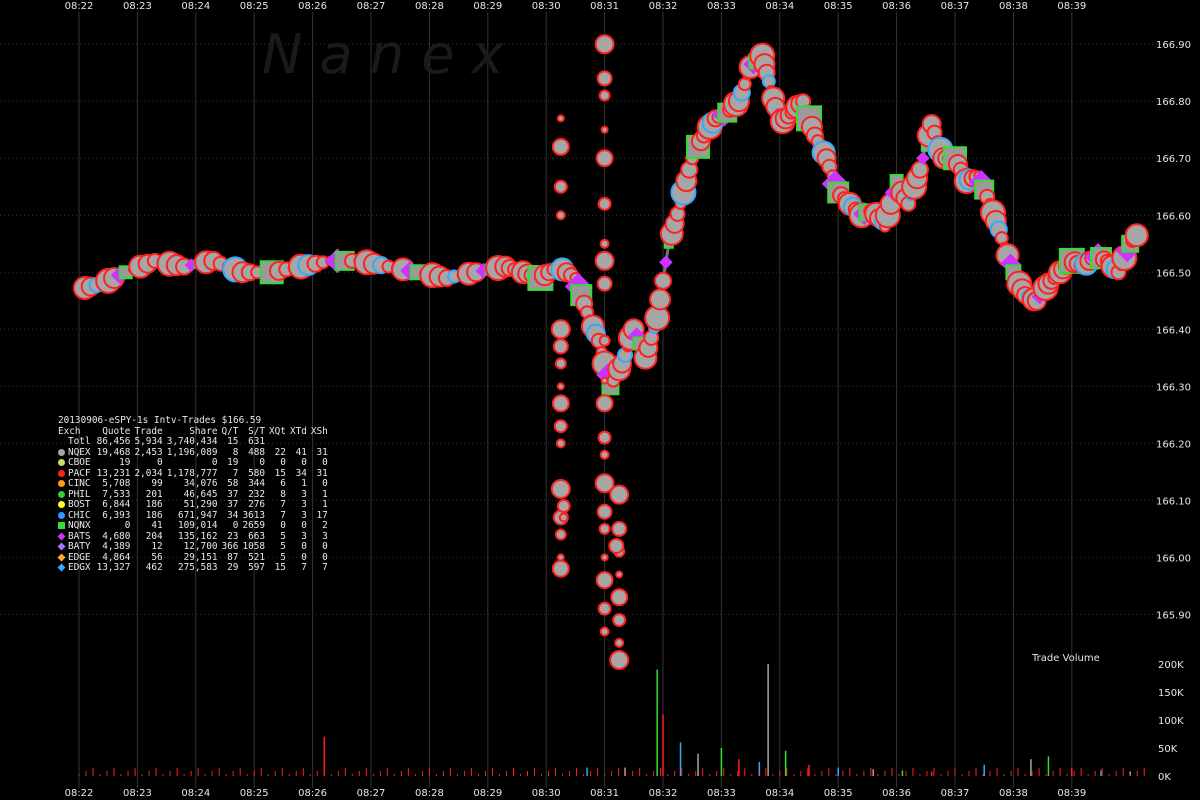  What do you see at coordinates (154, 536) in the screenshot?
I see `legend-cell: 204` at bounding box center [154, 536].